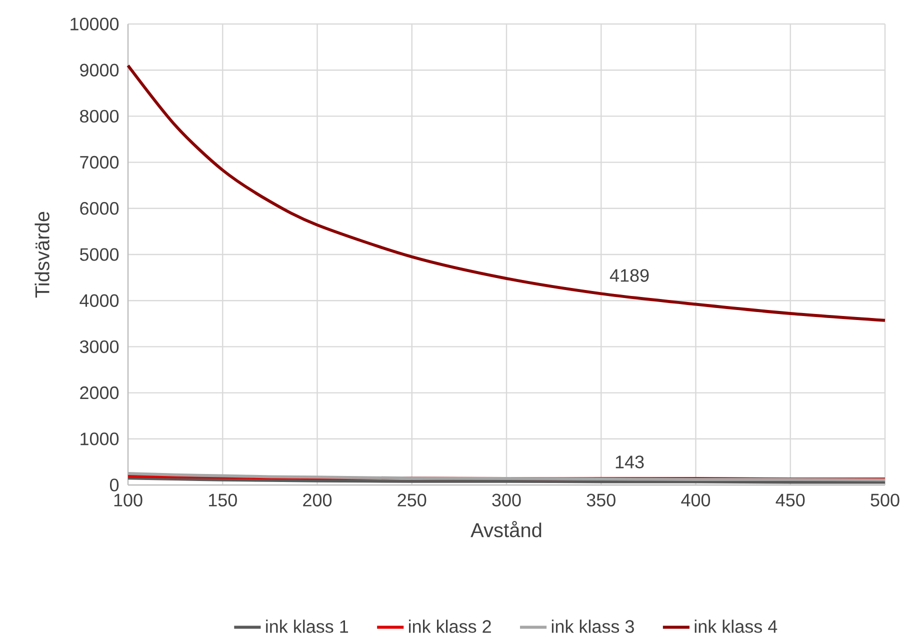 The width and height of the screenshot is (906, 637). Describe the element at coordinates (99, 393) in the screenshot. I see `y-tick-label: 2000` at that location.